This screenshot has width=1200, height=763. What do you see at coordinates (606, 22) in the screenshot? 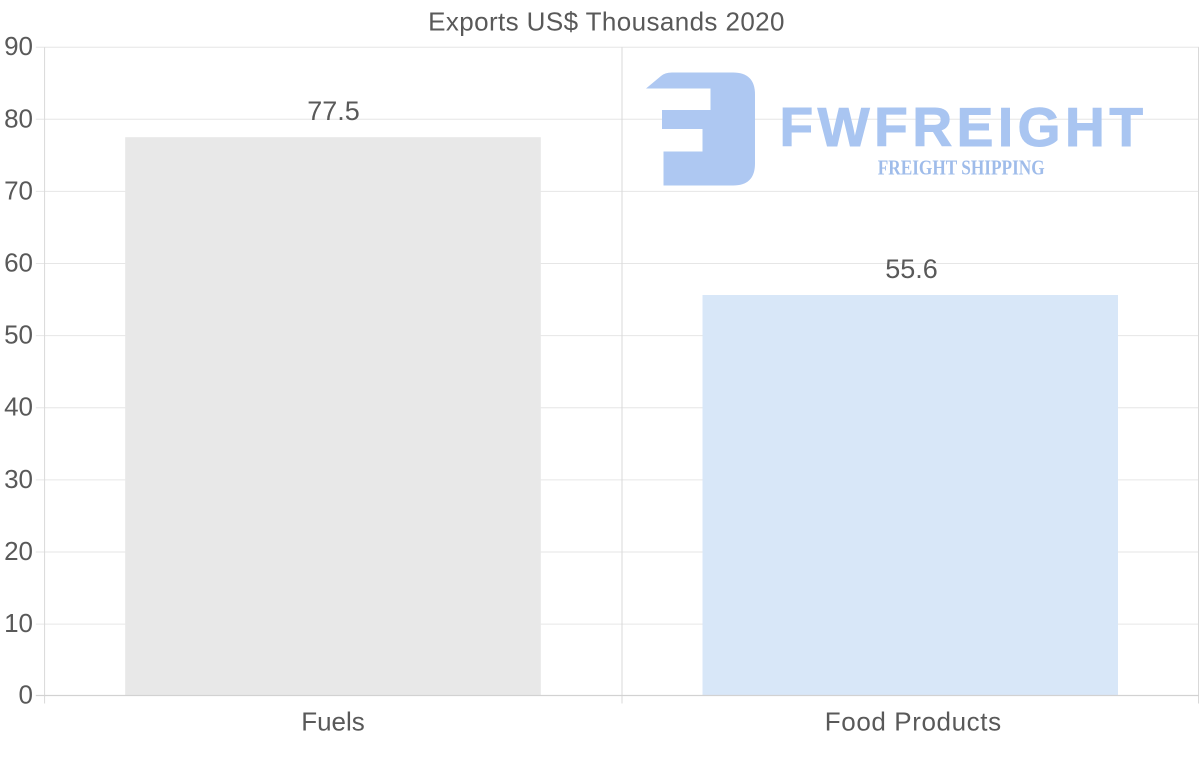
I see `svg-text: Exports US$ Thousands 2020` at bounding box center [606, 22].